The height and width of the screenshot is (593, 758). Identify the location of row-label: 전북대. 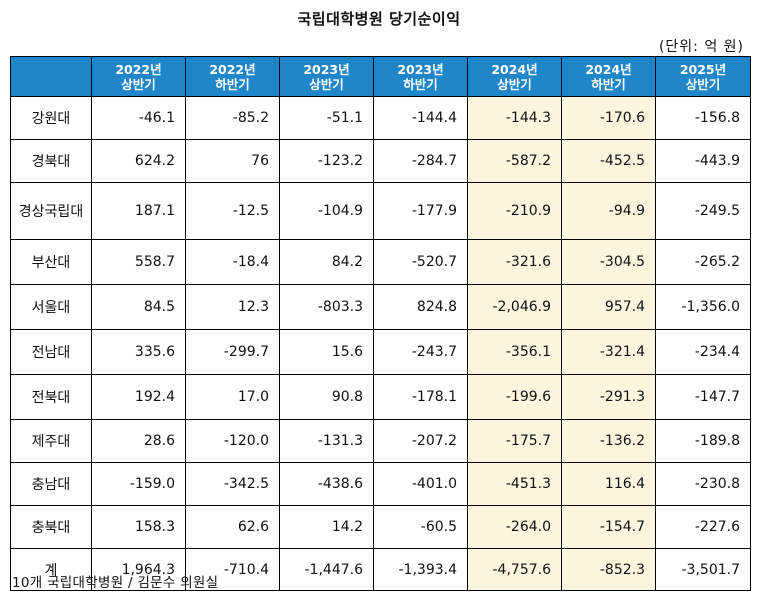
(51, 397).